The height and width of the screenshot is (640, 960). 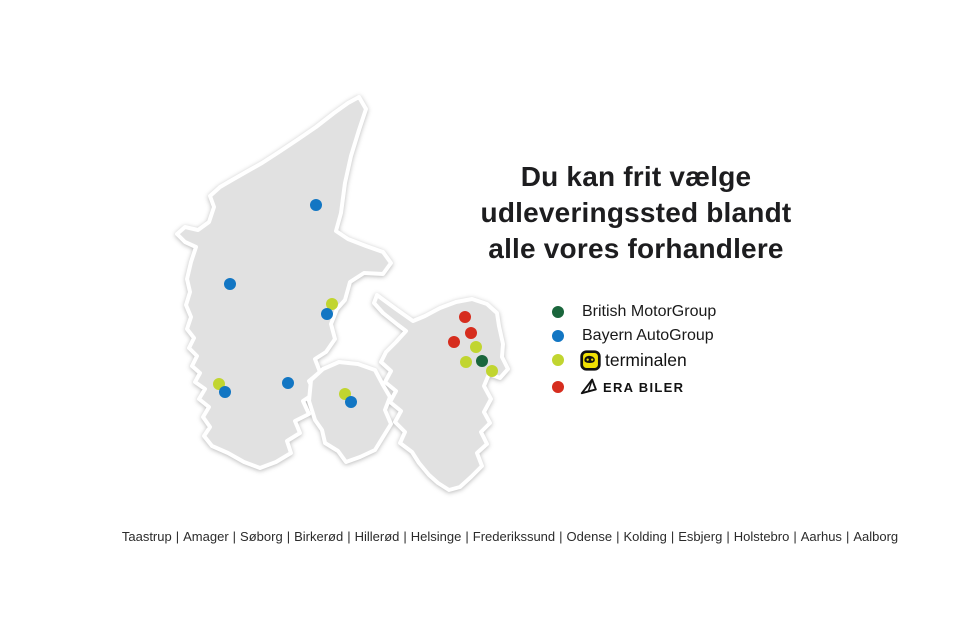 I want to click on city-item: Taastrup, so click(x=146, y=536).